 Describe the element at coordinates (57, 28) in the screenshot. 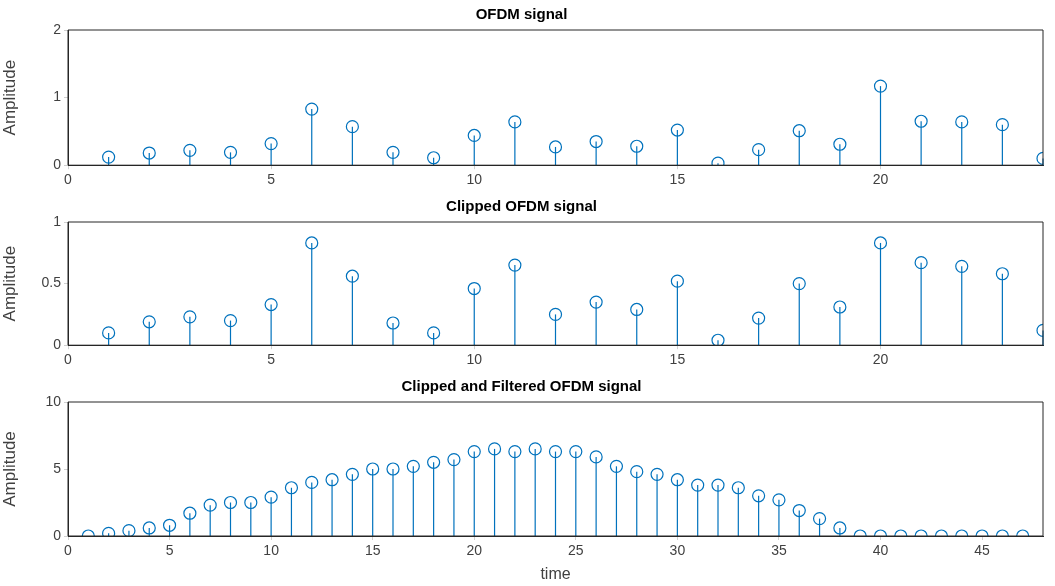

I see `y-tick-label: 2` at that location.